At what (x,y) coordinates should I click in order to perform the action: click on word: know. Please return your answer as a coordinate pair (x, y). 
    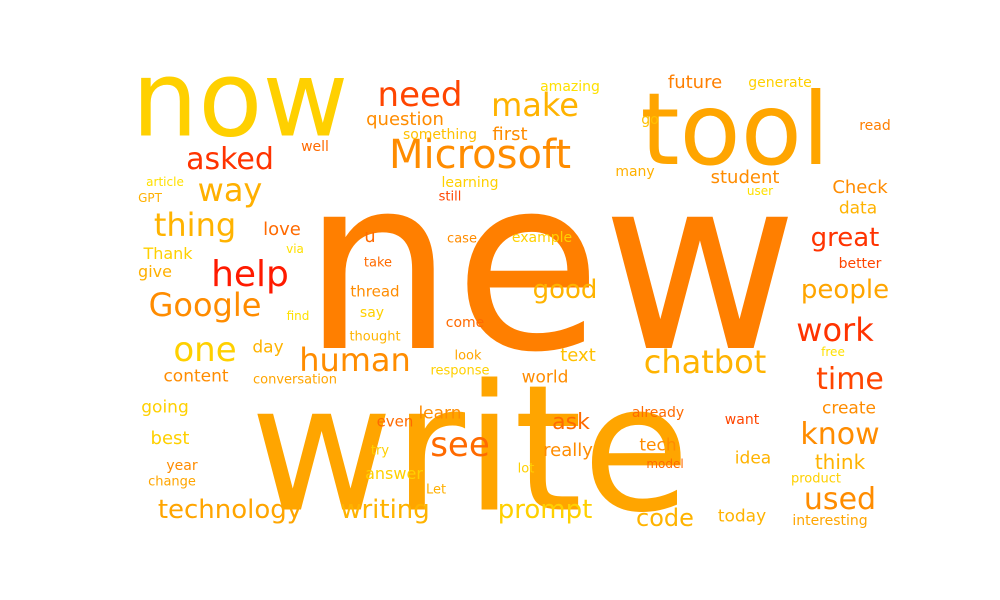
    Looking at the image, I should click on (840, 434).